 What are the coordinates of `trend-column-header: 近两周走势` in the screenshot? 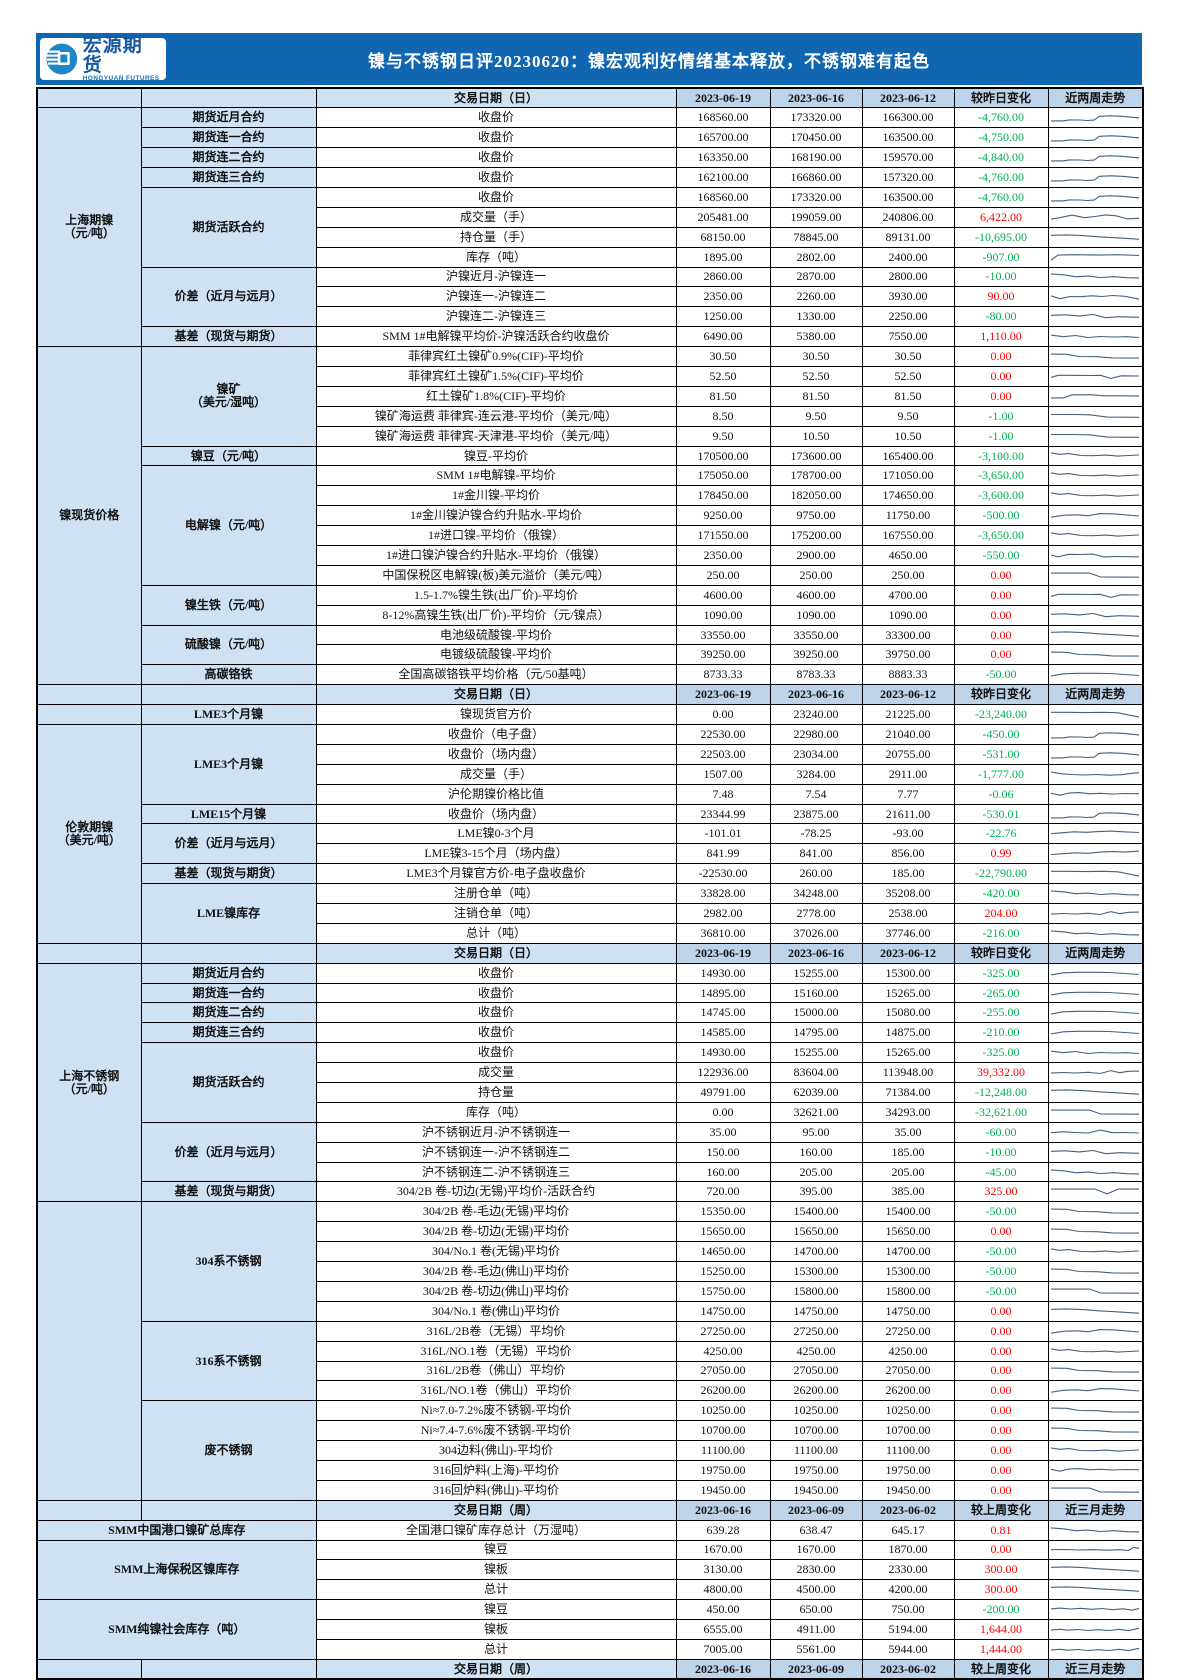 It's located at (1095, 695).